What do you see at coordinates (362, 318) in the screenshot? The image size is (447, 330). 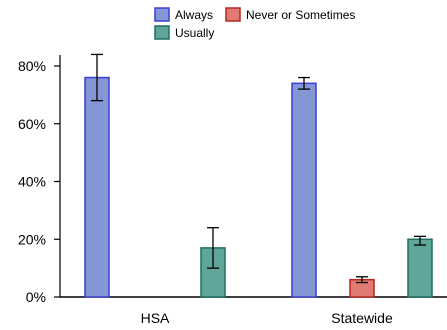 I see `x-category-label: Statewide` at bounding box center [362, 318].